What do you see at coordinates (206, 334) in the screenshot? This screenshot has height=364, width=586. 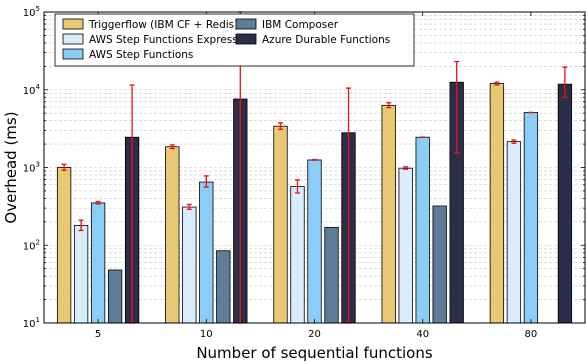 I see `x-tick-label: 10` at bounding box center [206, 334].